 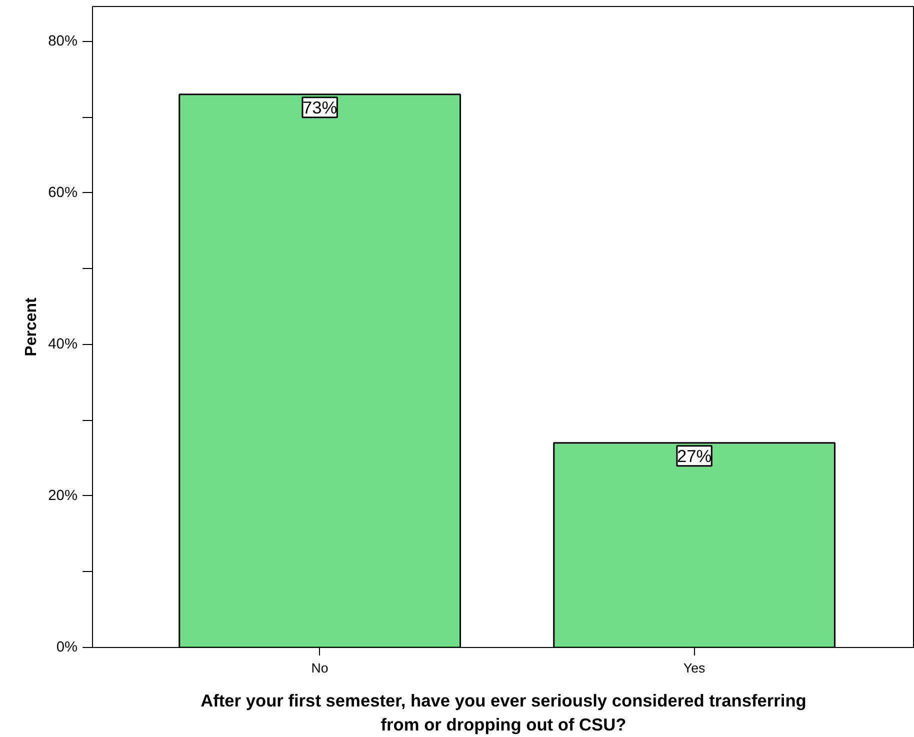 What do you see at coordinates (63, 192) in the screenshot?
I see `y-tick-label: 60%` at bounding box center [63, 192].